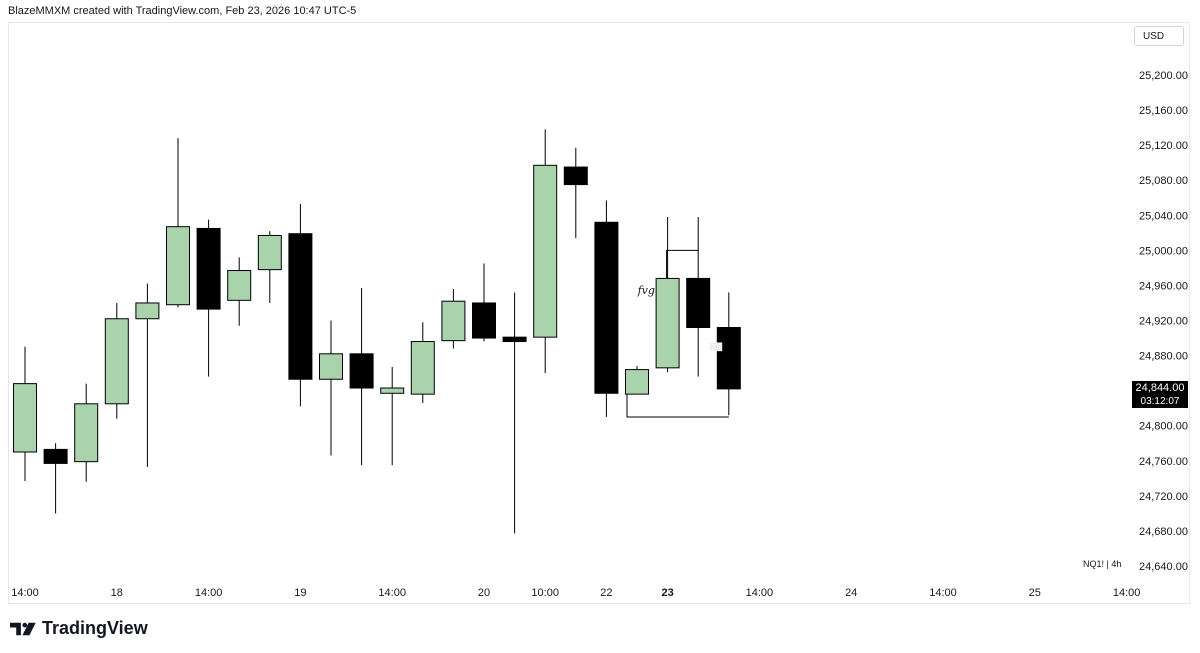  Describe the element at coordinates (1163, 567) in the screenshot. I see `y-tick-label: 24,640.00` at that location.